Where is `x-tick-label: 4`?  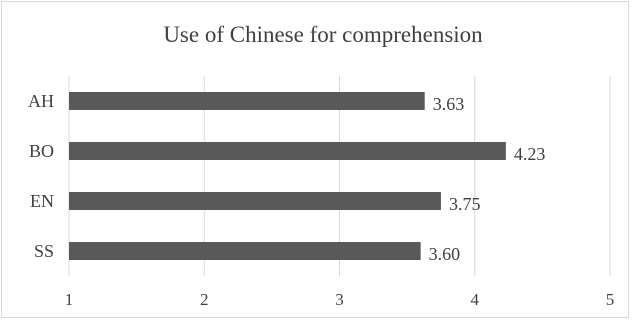
x-tick-label: 4 is located at coordinates (475, 299).